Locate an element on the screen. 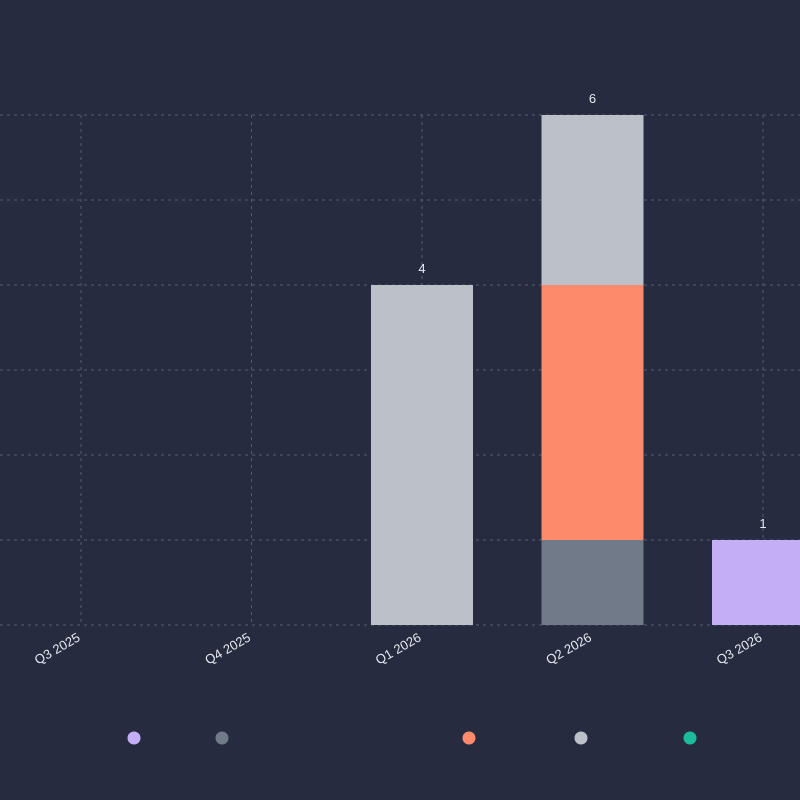 This screenshot has height=800, width=800. x-tick-label: Q2 2026 is located at coordinates (568, 649).